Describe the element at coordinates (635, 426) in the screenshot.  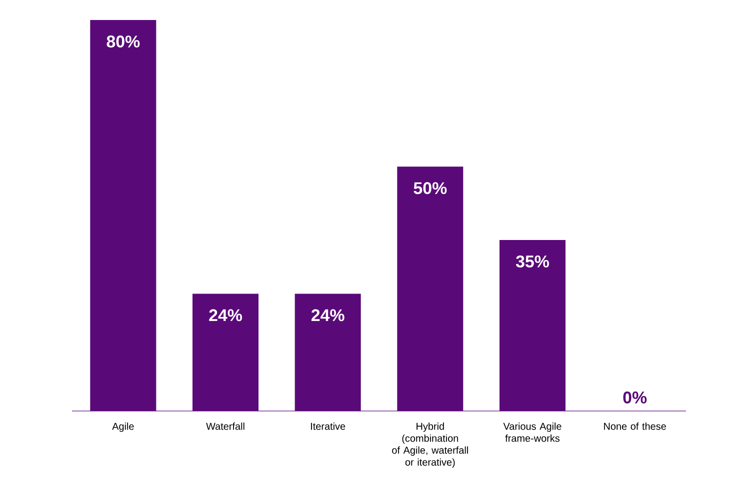
I see `x-tick-label: None of these` at that location.